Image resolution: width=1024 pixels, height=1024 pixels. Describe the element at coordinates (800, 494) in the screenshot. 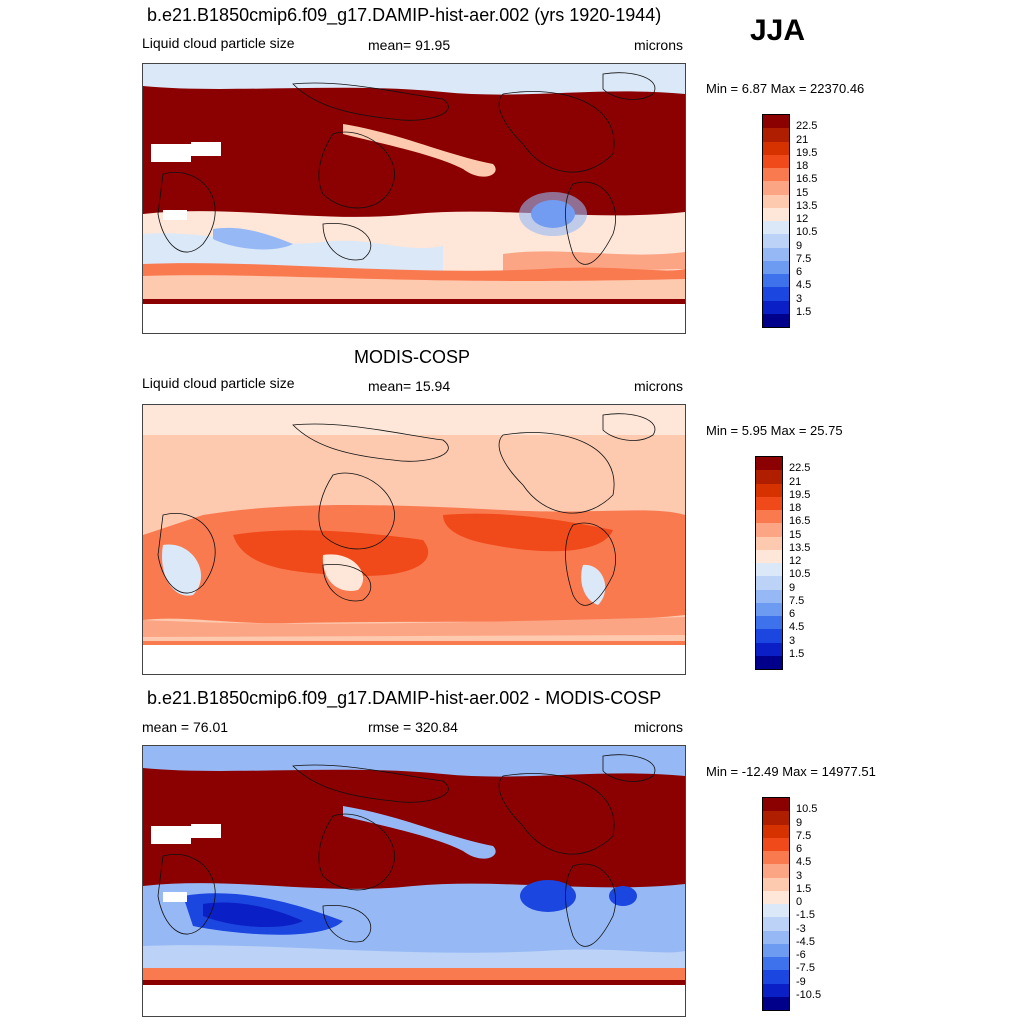

I see `colorbar-tick-label: 19.5` at that location.